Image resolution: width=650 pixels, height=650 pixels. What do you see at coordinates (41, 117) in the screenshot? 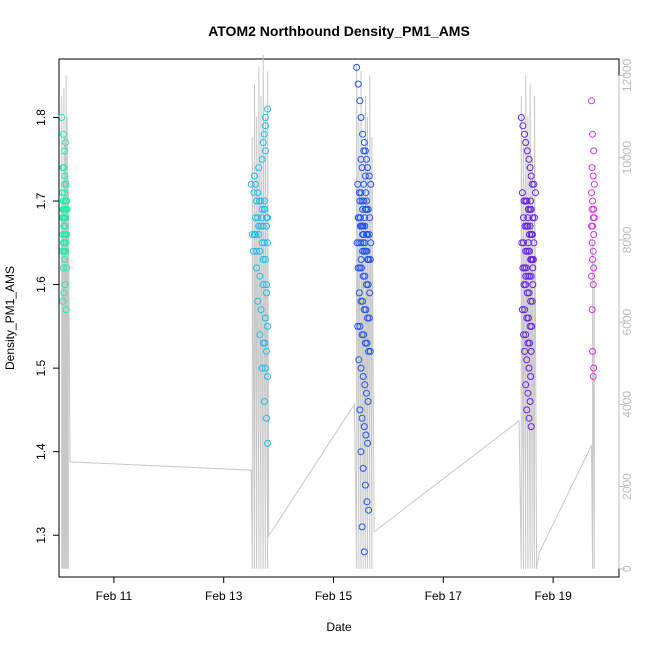
I see `y-tick-label: 1.8` at bounding box center [41, 117].